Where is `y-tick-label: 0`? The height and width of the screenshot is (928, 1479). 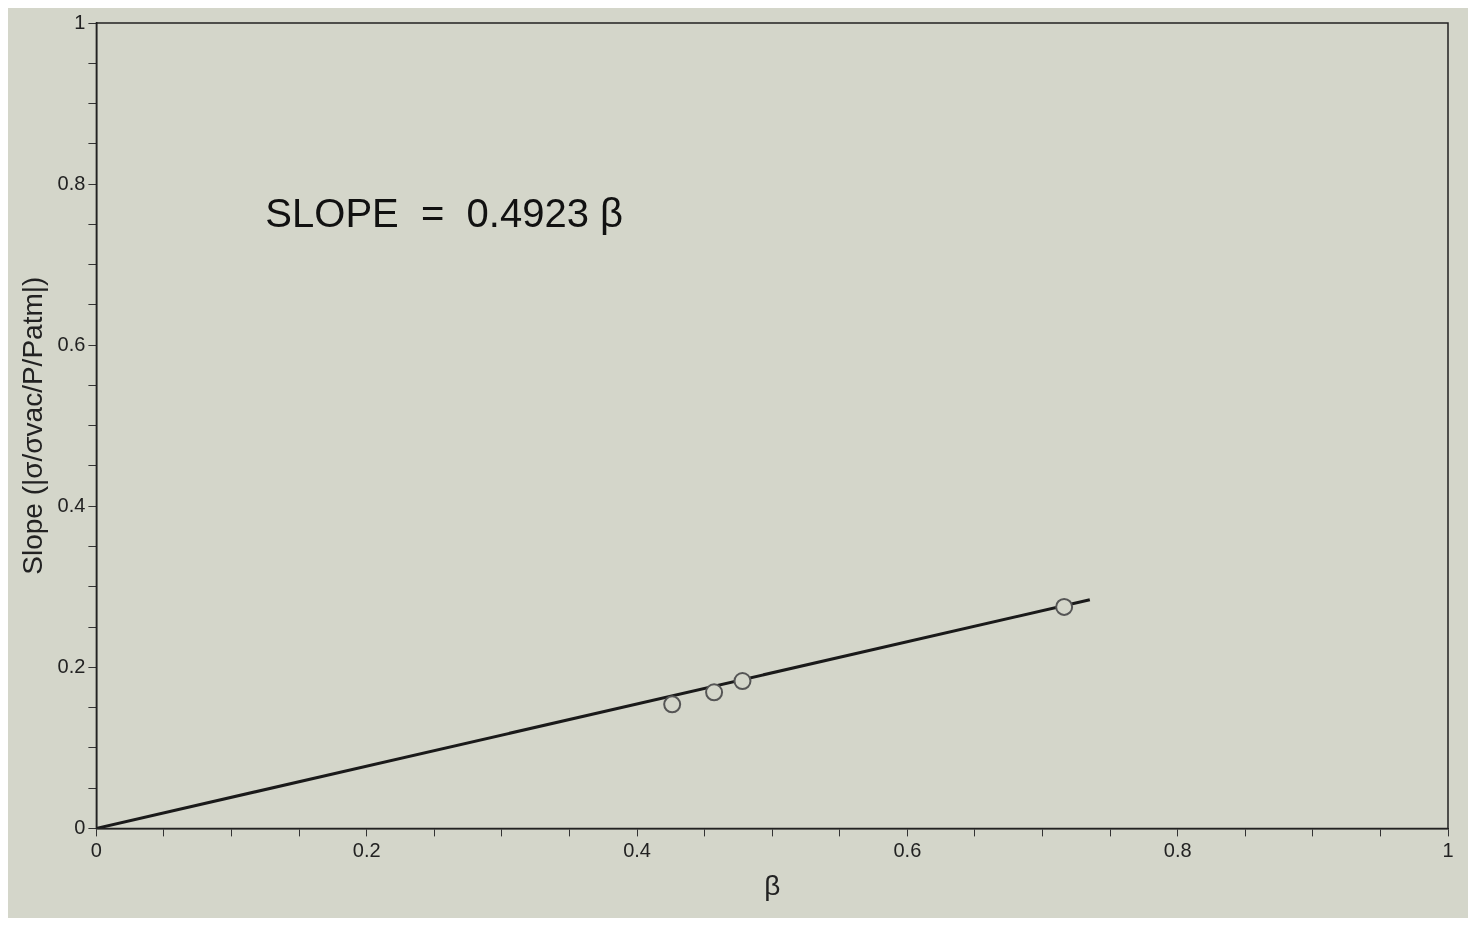
y-tick-label: 0 is located at coordinates (80, 826).